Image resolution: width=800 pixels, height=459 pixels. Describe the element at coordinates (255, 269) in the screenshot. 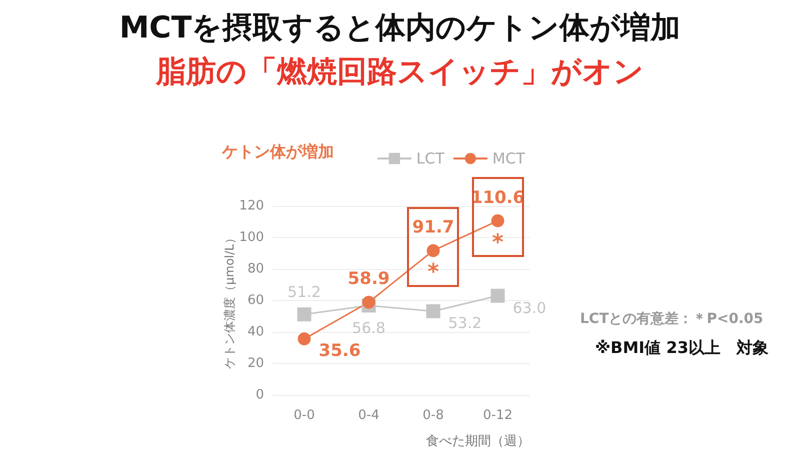

I see `y-tick-label: 80` at that location.